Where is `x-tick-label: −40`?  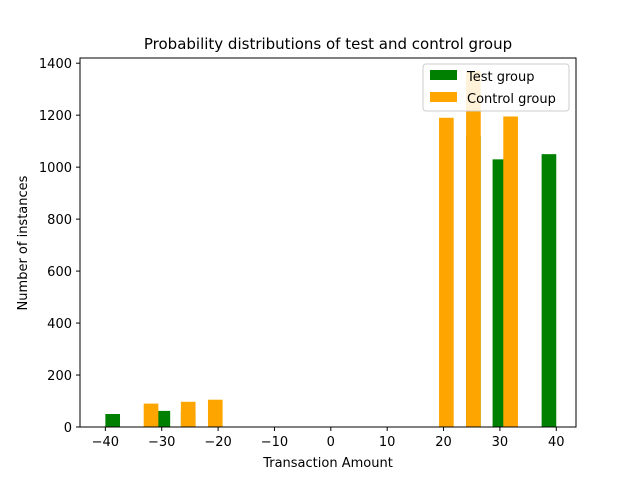
x-tick-label: −40 is located at coordinates (105, 442).